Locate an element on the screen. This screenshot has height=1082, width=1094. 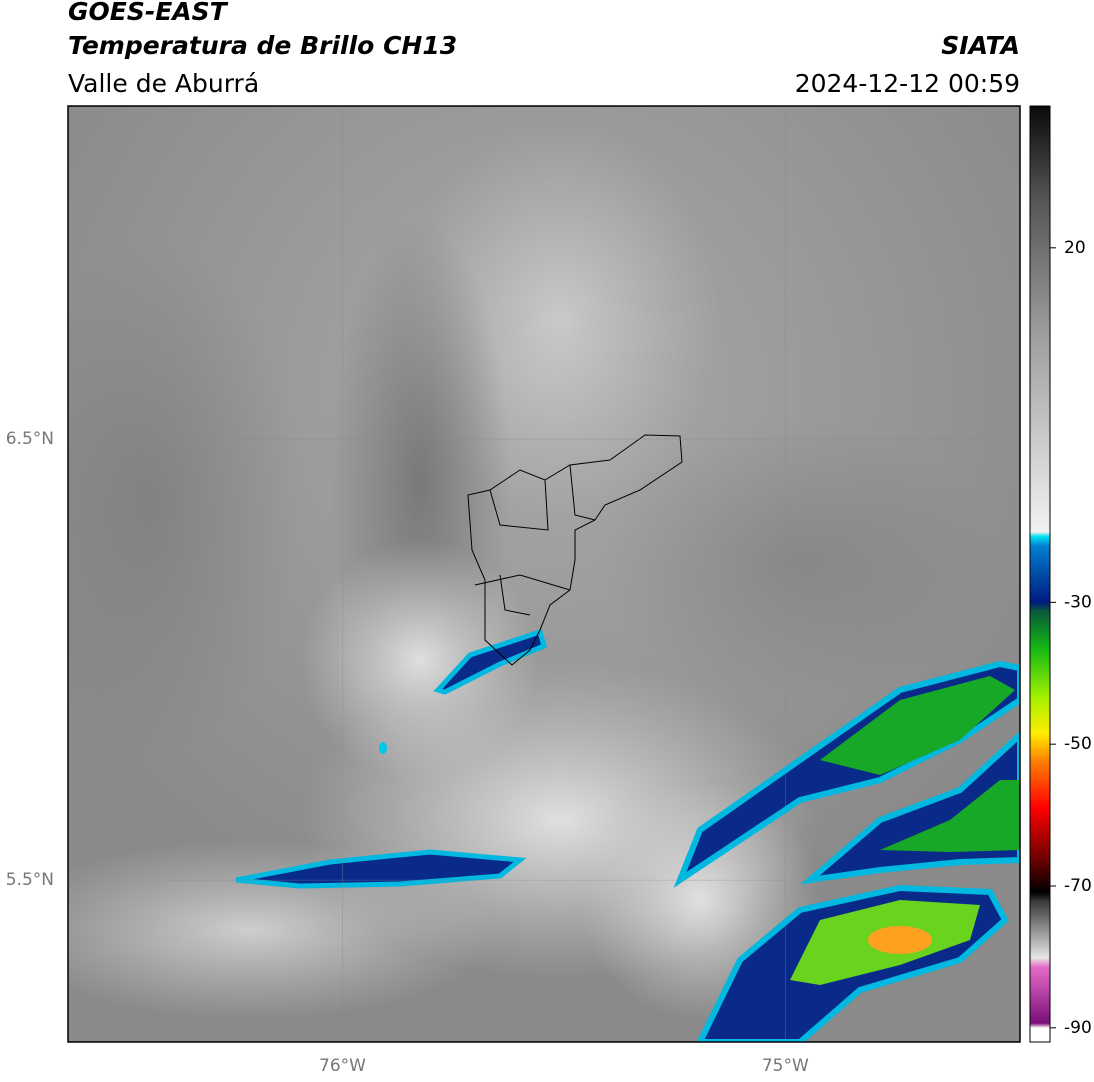
lat-label: 6.5°N is located at coordinates (30, 439).